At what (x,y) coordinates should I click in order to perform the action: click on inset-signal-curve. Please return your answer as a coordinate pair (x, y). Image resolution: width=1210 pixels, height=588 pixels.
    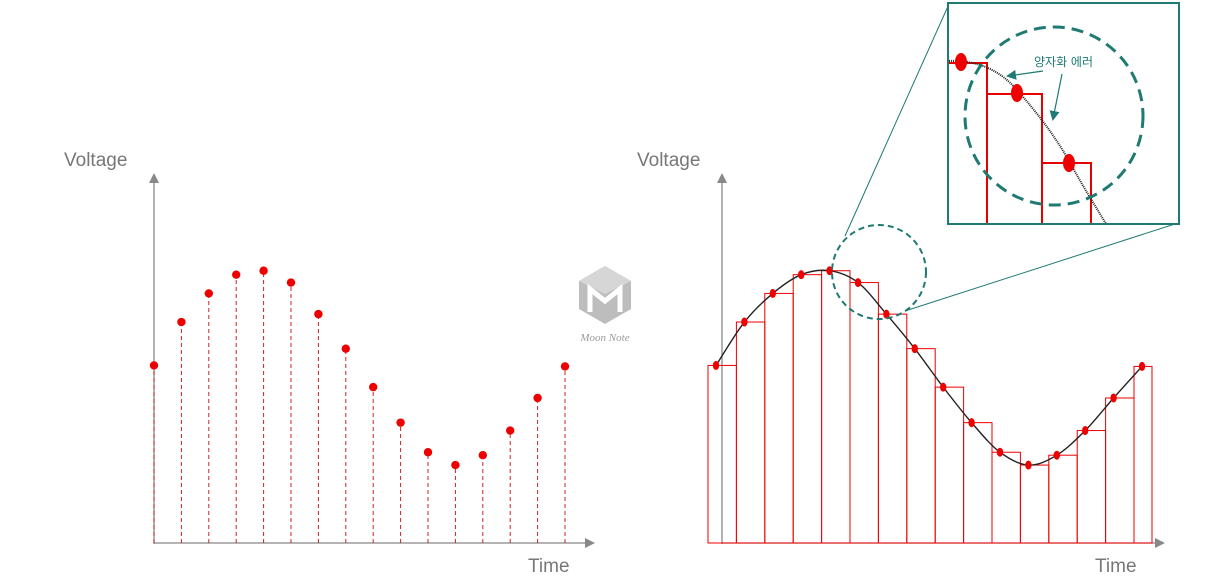
    Looking at the image, I should click on (1028, 141).